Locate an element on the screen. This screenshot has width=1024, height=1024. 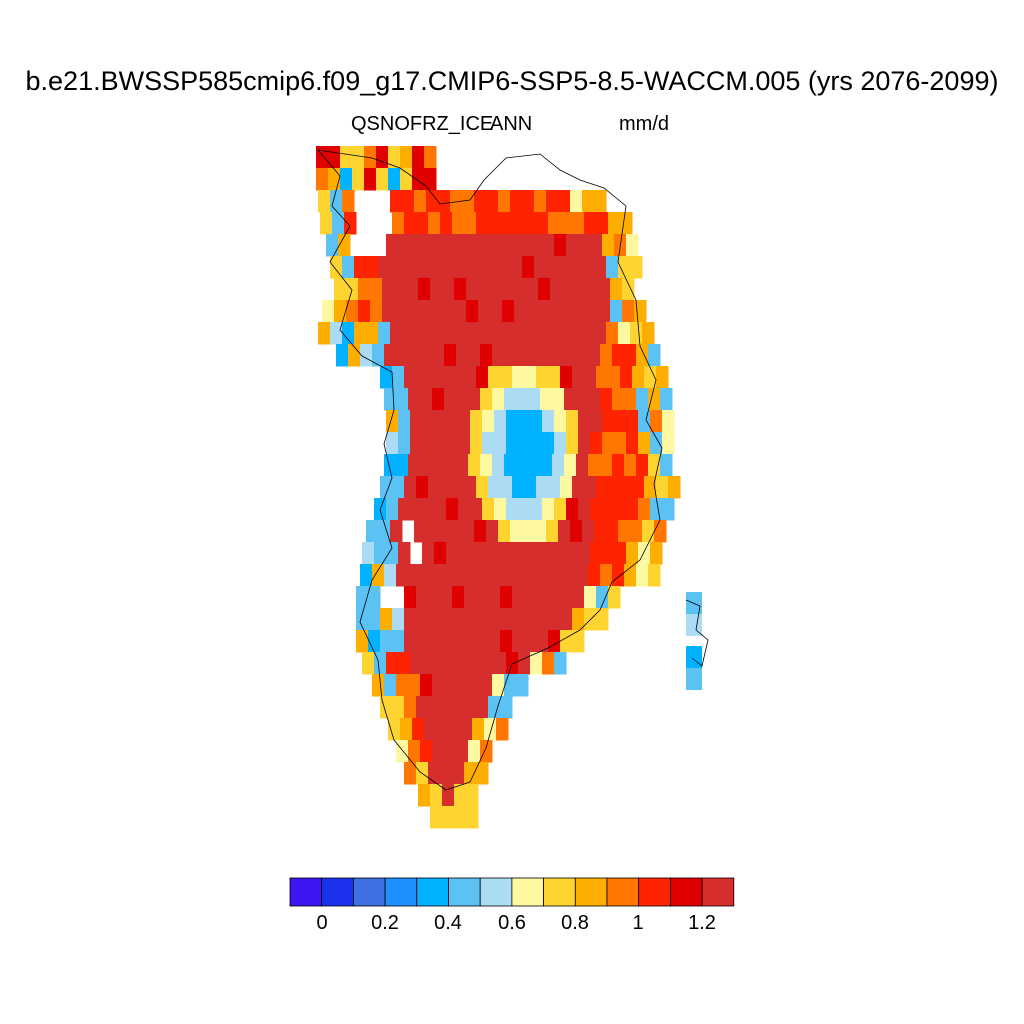
colorbar-label: 1 is located at coordinates (638, 923).